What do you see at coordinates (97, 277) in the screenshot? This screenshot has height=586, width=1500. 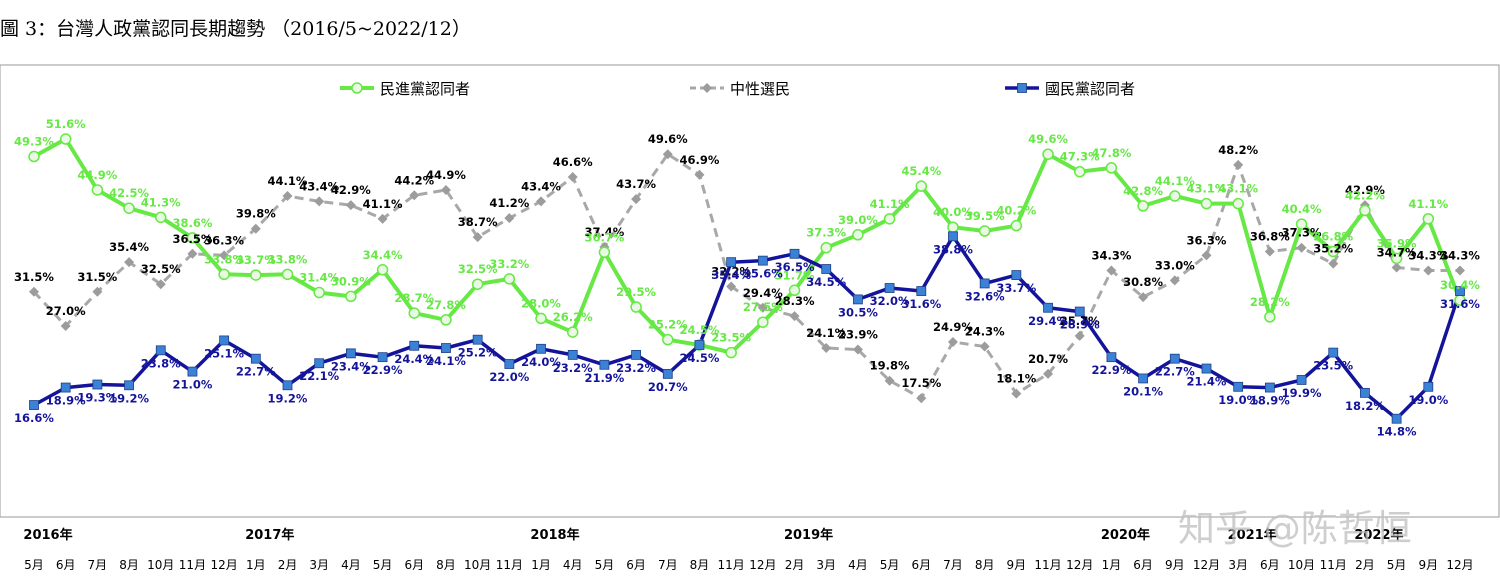 I see `data-label-neutral-2: 31.5%` at bounding box center [97, 277].